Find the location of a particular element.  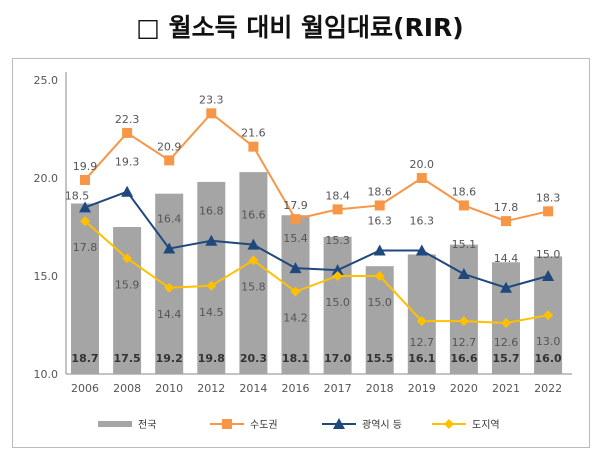

line-data-label: 17.9 is located at coordinates (295, 205).